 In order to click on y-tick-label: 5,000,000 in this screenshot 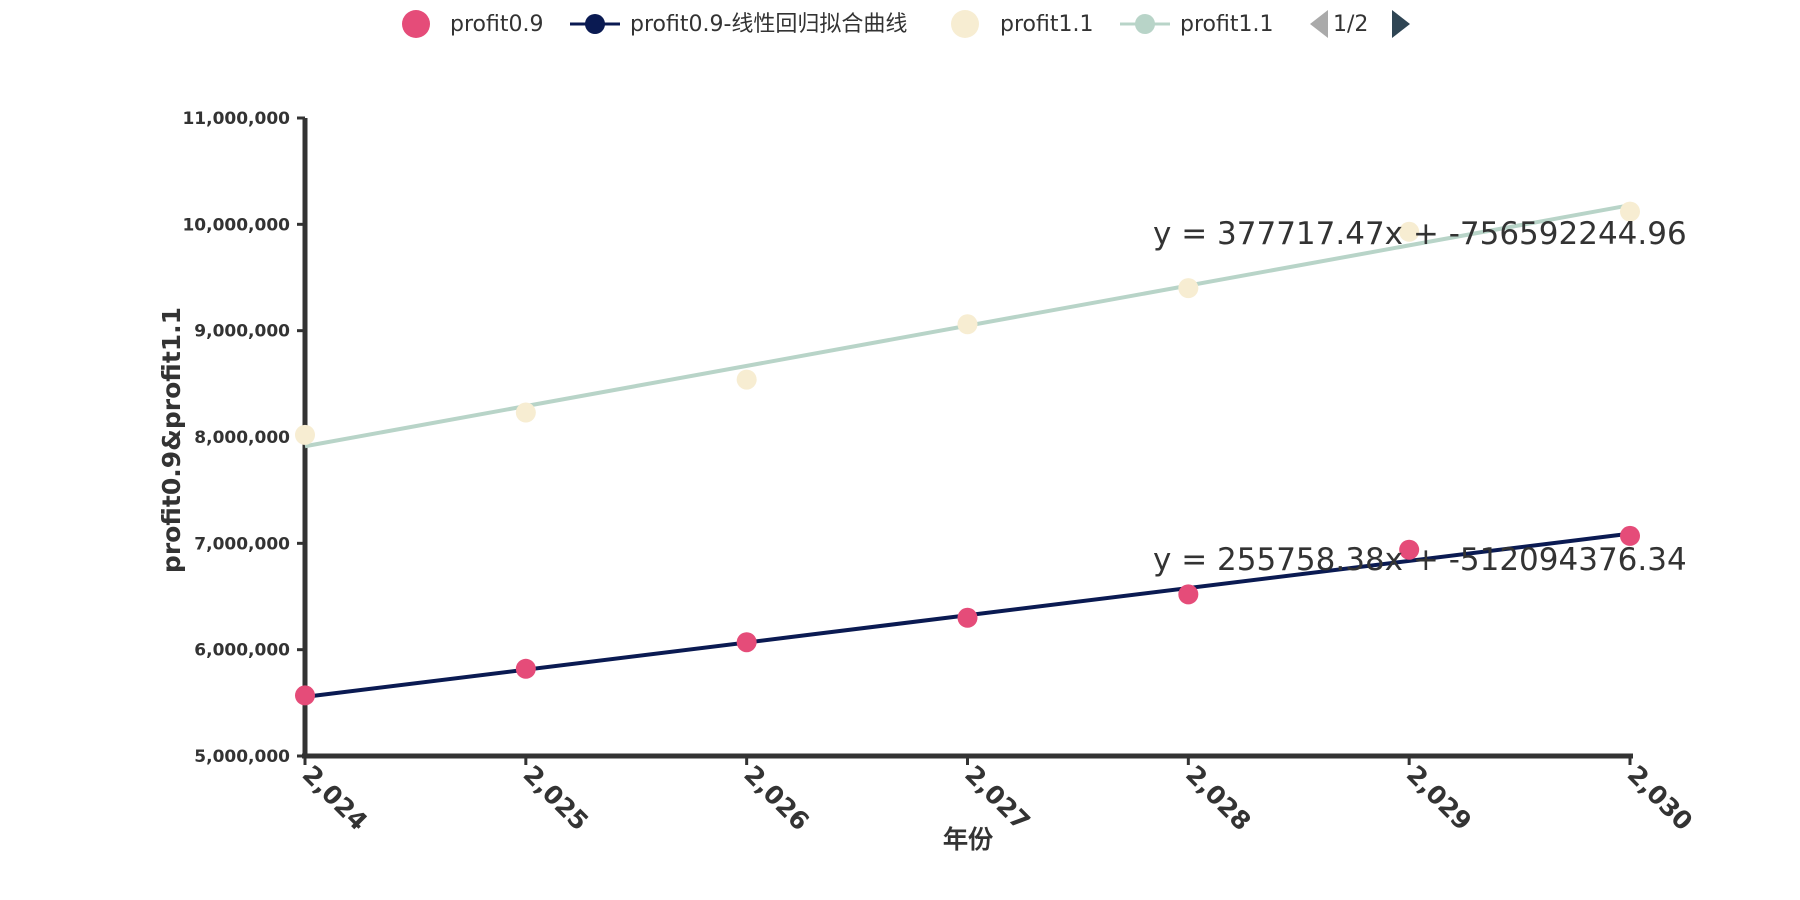, I will do `click(242, 757)`.